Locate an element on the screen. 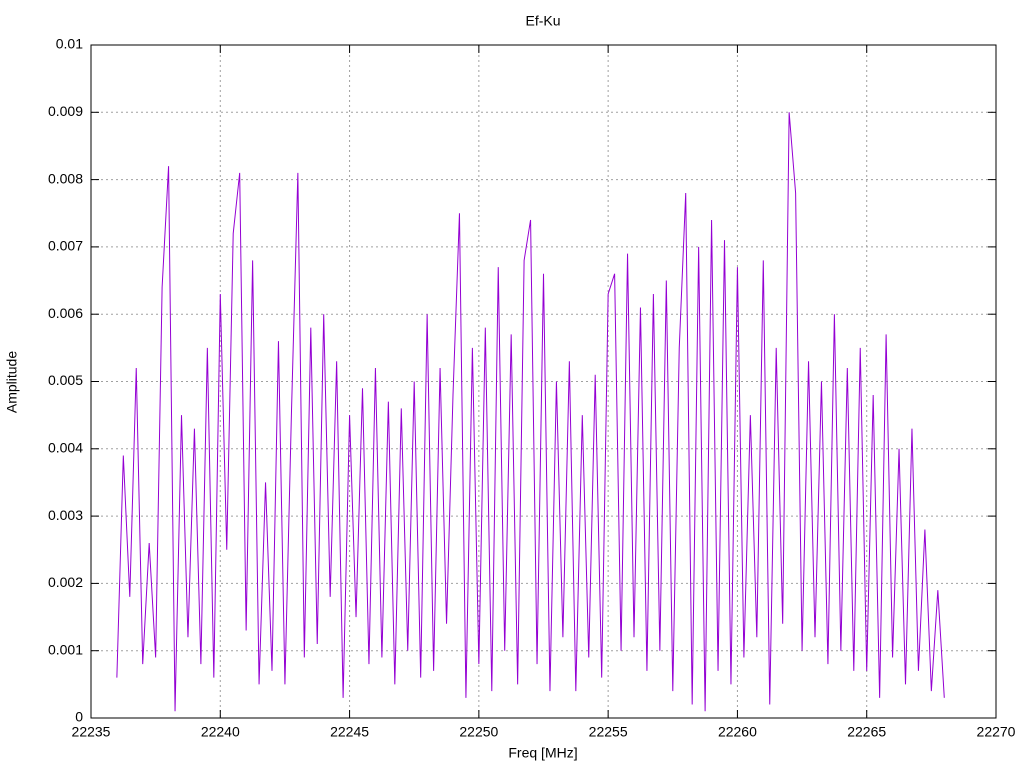  y-tick-label: 0.005 is located at coordinates (65, 380).